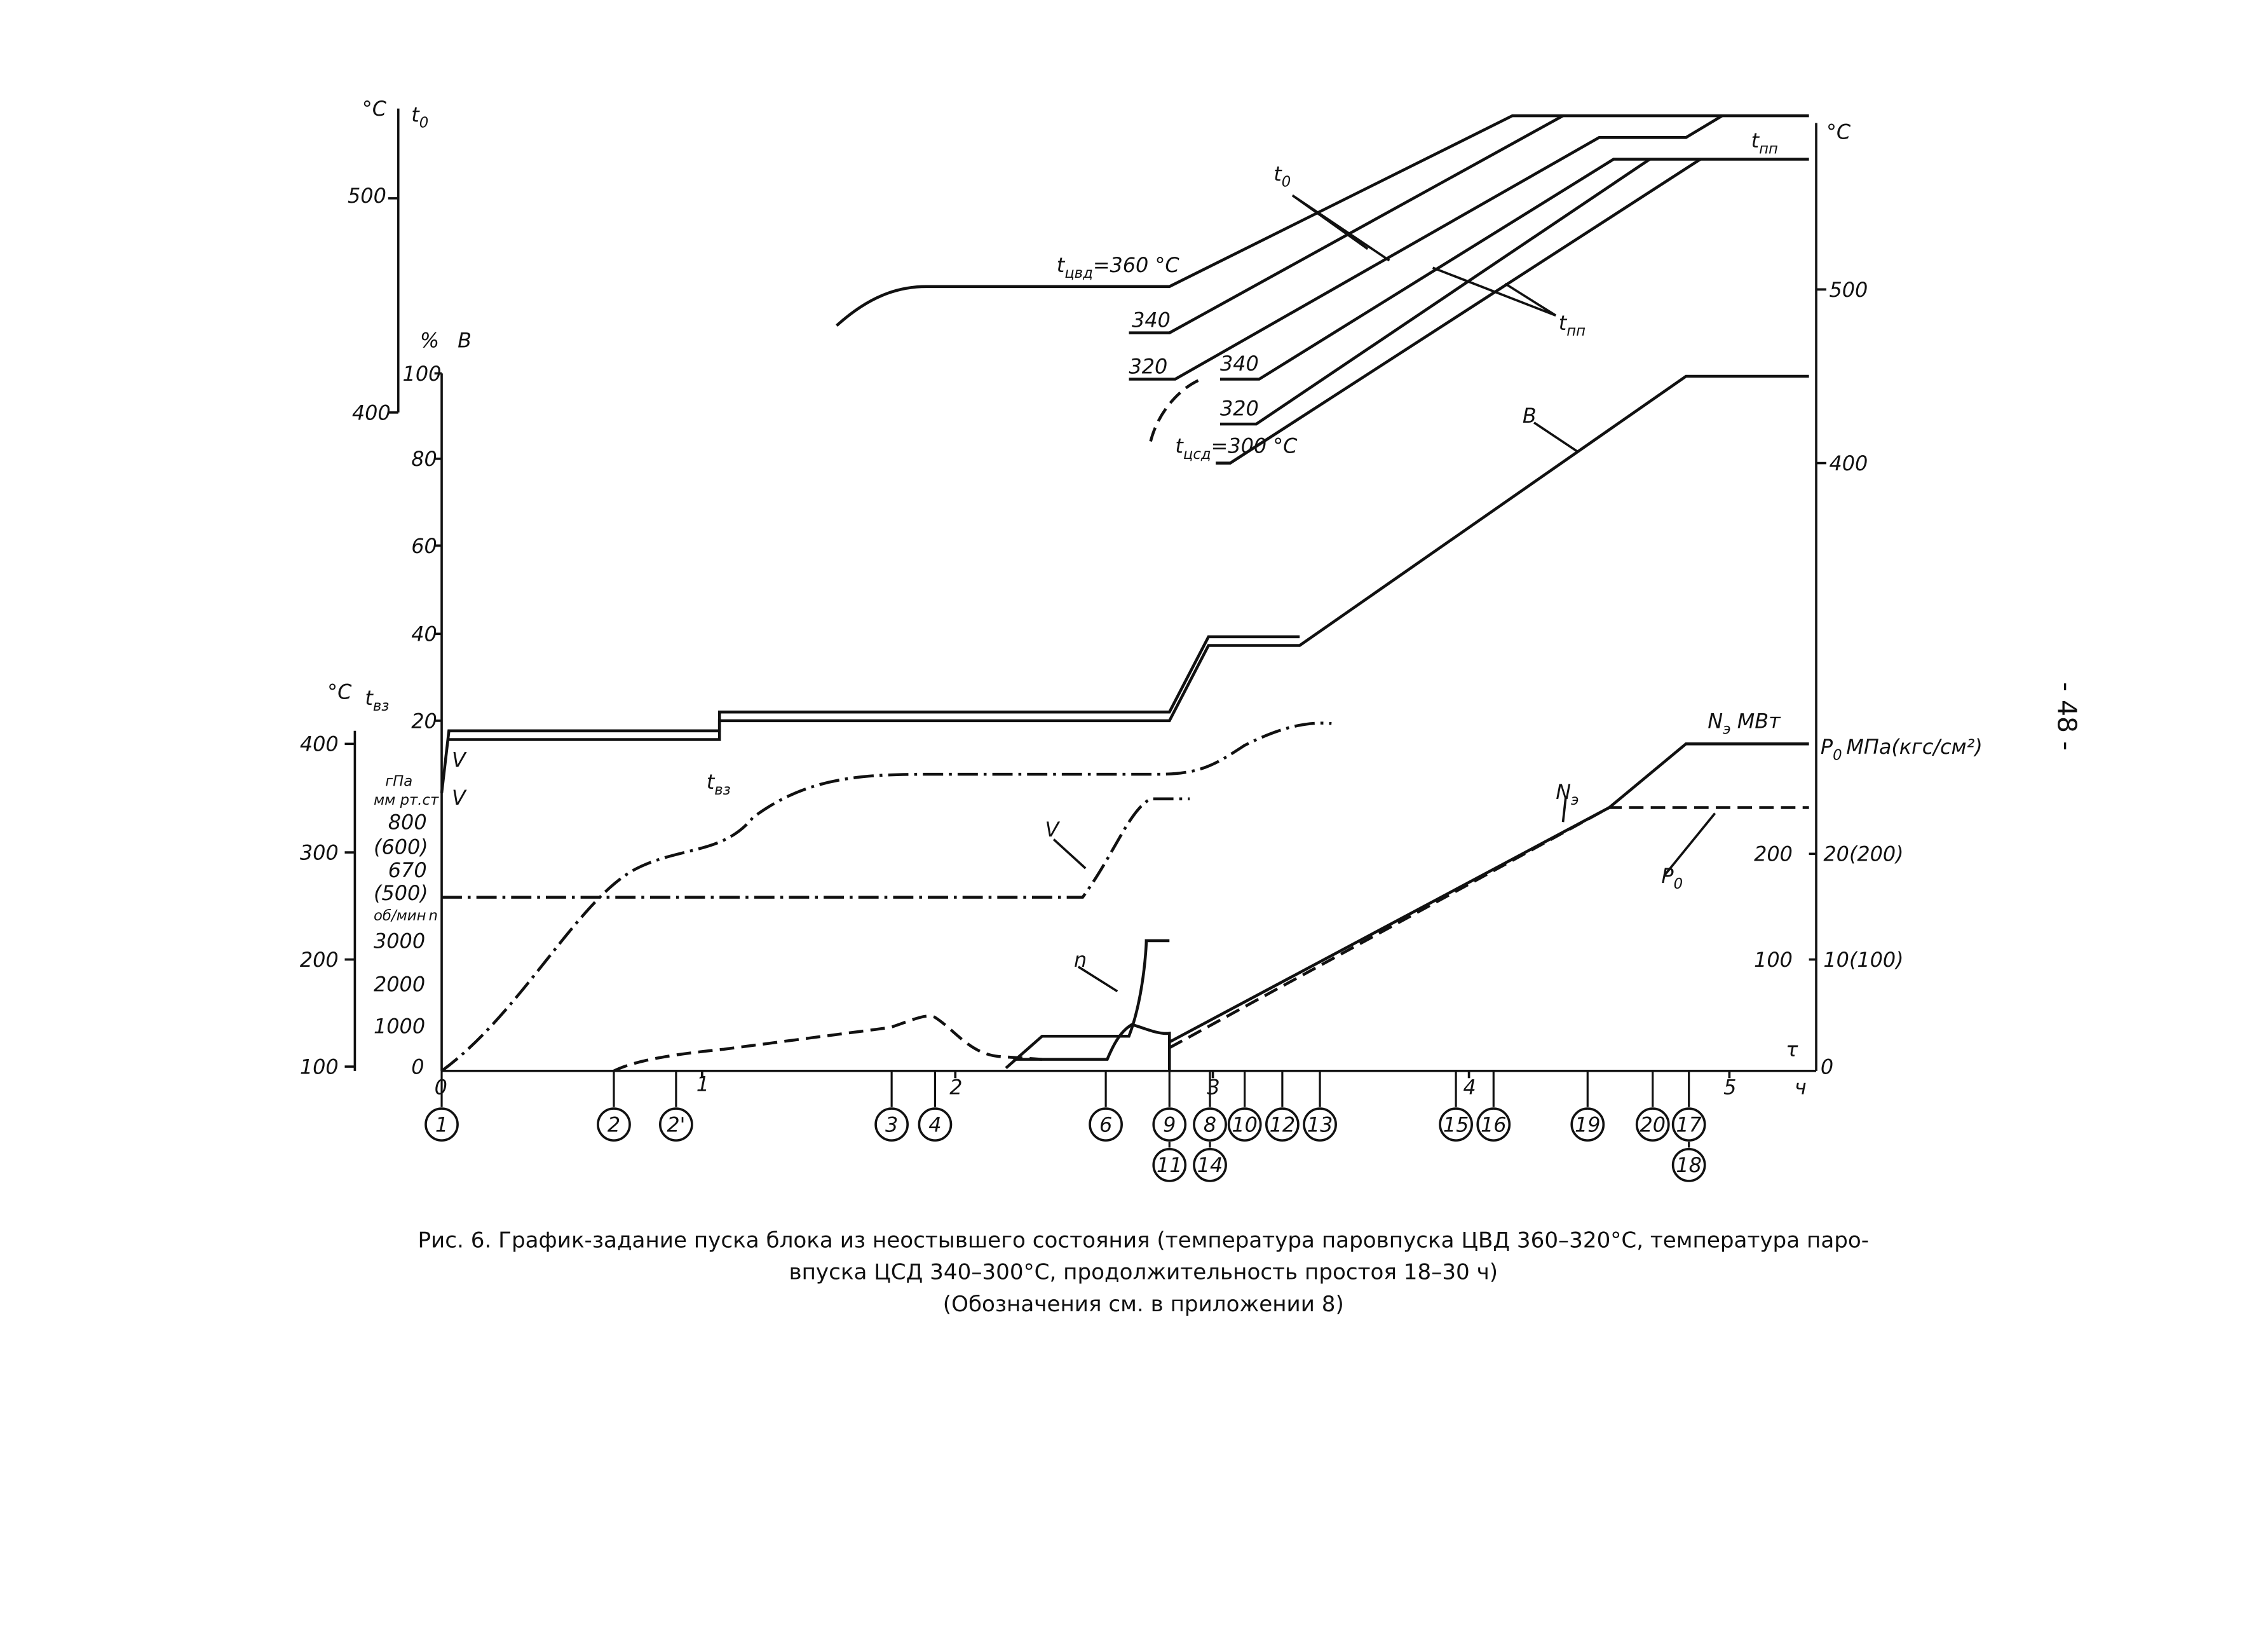 The width and height of the screenshot is (2268, 1631). Describe the element at coordinates (1653, 1124) in the screenshot. I see `event-label: 20` at that location.